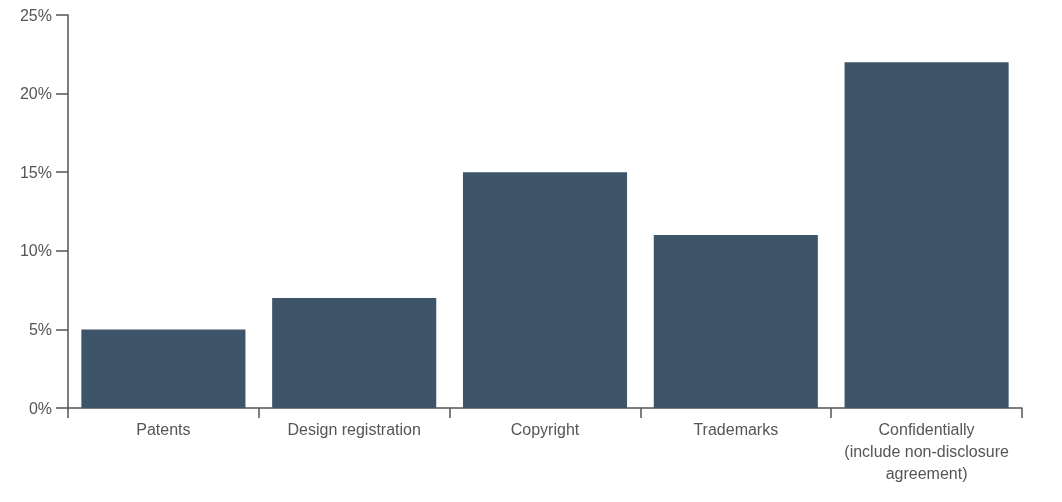 The width and height of the screenshot is (1062, 502). What do you see at coordinates (35, 15) in the screenshot?
I see `y-tick-label: 25%` at bounding box center [35, 15].